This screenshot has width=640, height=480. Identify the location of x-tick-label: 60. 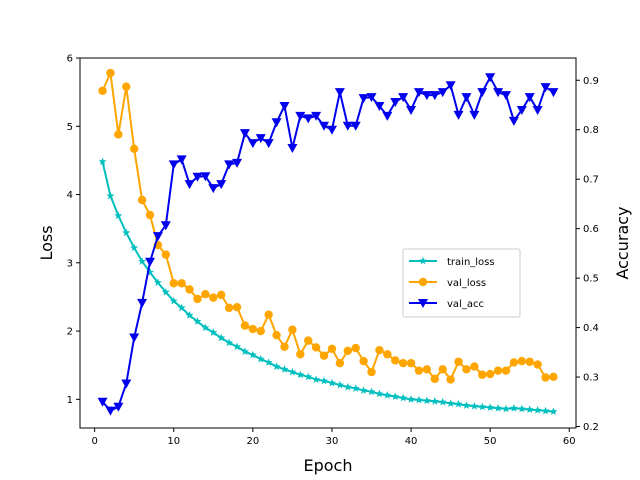
(569, 441).